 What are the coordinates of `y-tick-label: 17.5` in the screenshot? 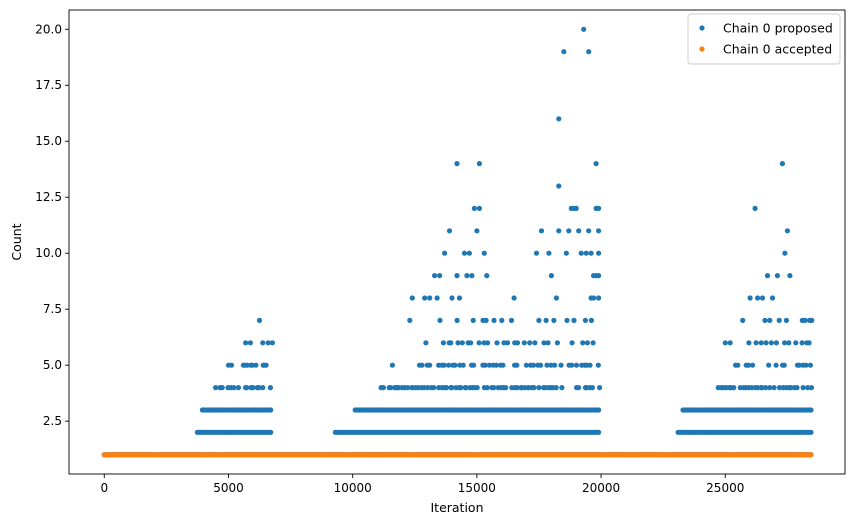 It's located at (48, 85).